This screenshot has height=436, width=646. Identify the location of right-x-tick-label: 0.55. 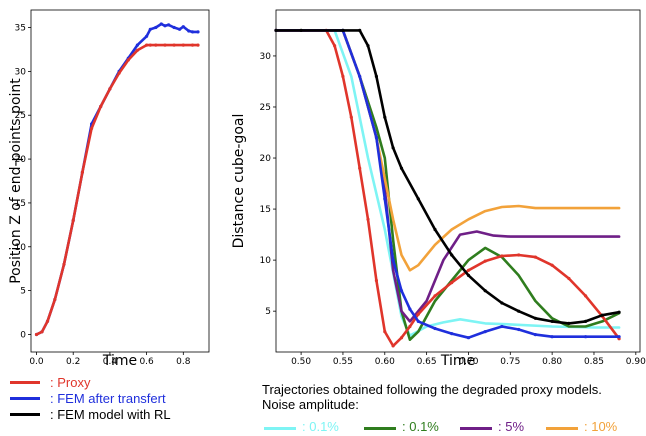
(343, 362).